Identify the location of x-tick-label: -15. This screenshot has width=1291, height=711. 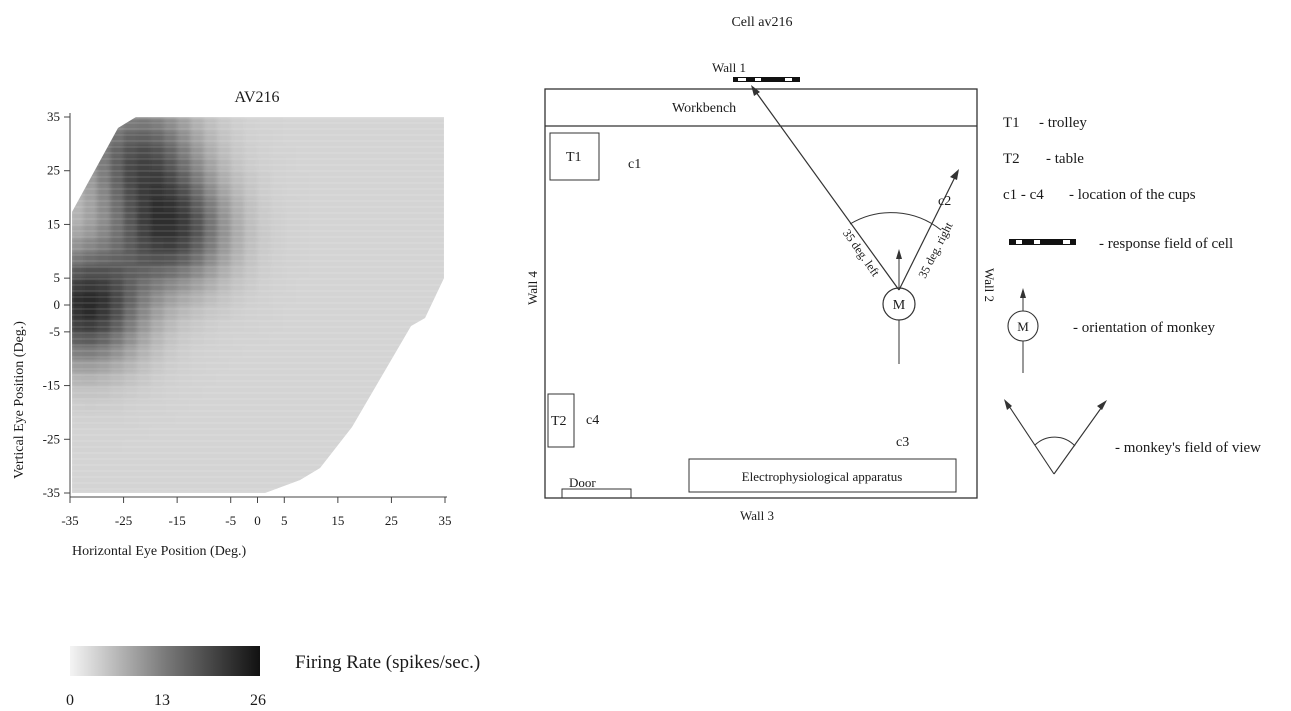
(176, 520).